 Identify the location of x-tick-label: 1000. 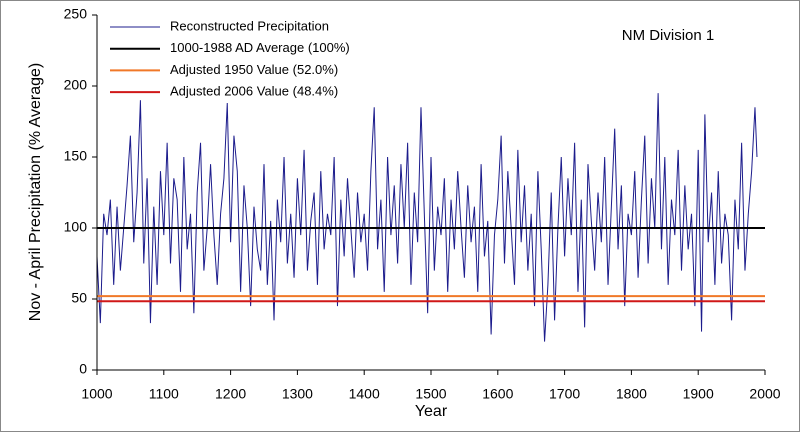
(96, 394).